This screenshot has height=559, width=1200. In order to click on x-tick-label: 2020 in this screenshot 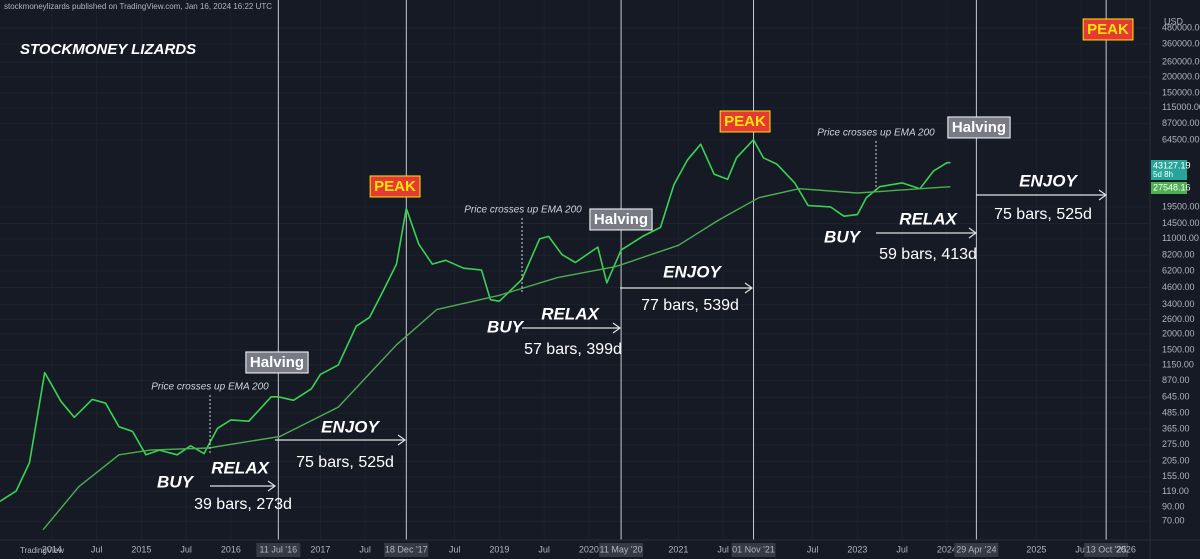, I will do `click(589, 549)`.